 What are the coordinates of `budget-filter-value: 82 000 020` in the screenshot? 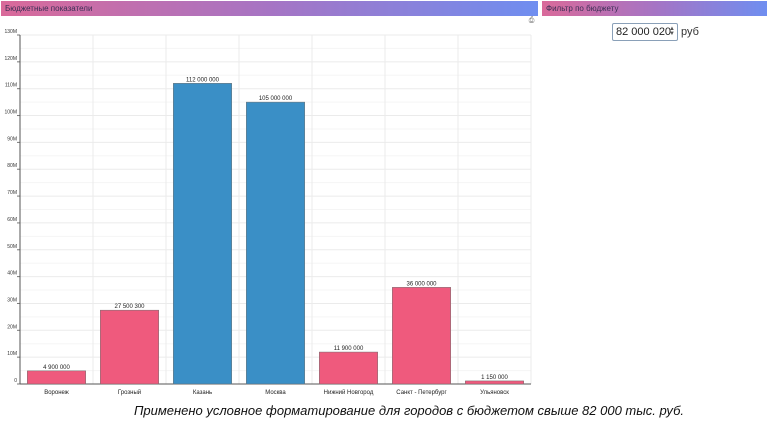 It's located at (644, 32).